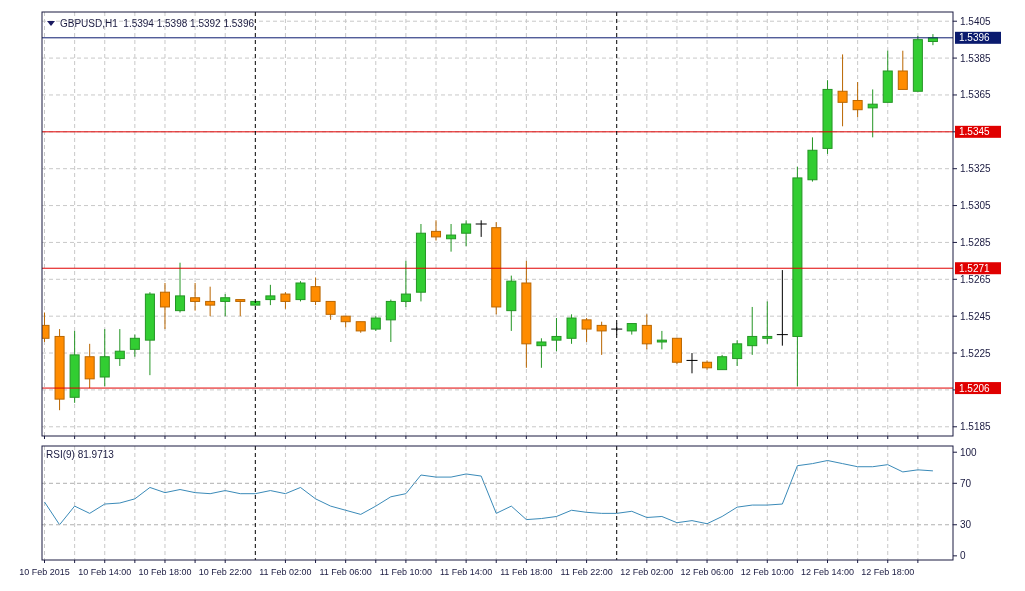 Image resolution: width=1025 pixels, height=591 pixels. What do you see at coordinates (975, 388) in the screenshot?
I see `ref-line-label: 1.5206` at bounding box center [975, 388].